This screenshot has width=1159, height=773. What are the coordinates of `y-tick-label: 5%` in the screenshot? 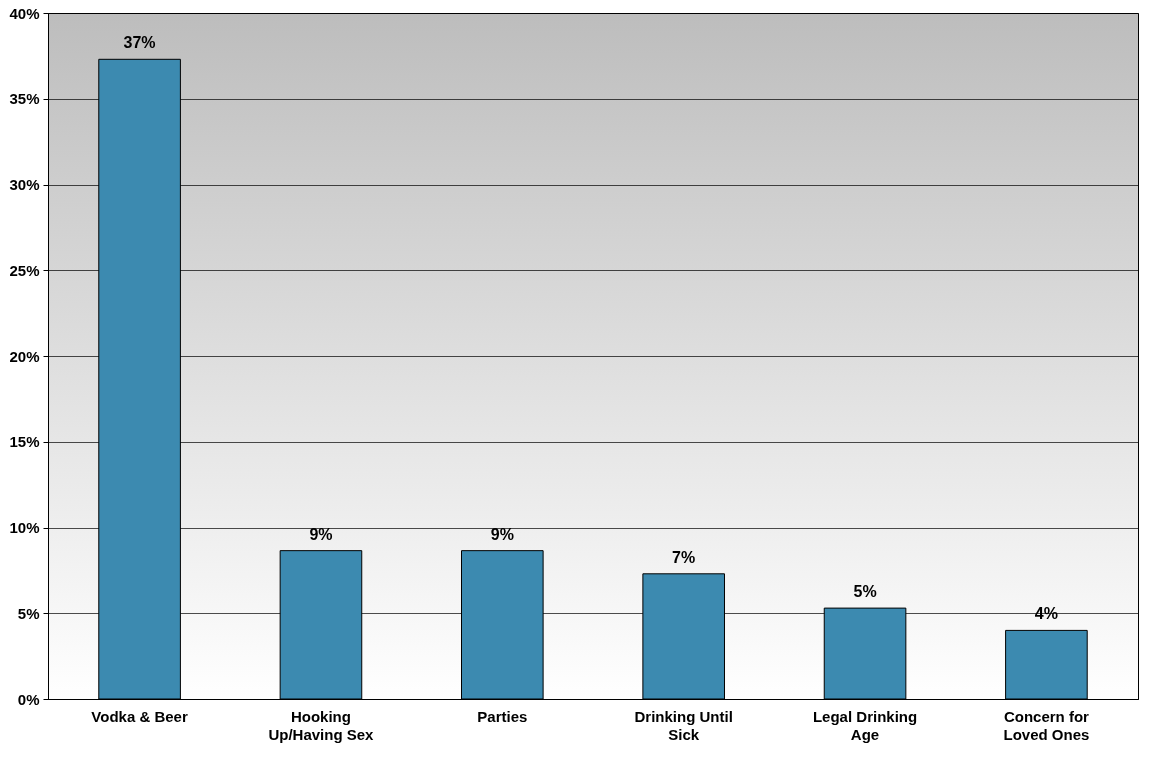 It's located at (28, 613).